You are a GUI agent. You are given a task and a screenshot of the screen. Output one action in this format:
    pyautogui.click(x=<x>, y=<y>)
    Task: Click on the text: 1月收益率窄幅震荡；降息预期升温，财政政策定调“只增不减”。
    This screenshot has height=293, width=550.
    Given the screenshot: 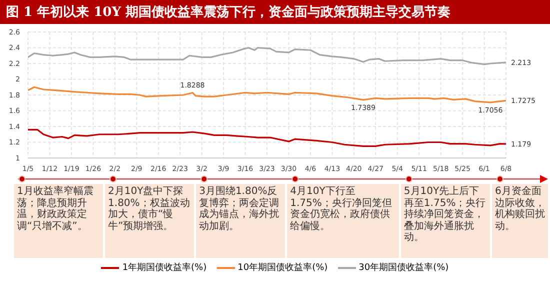 What is the action you would take?
    pyautogui.click(x=59, y=221)
    